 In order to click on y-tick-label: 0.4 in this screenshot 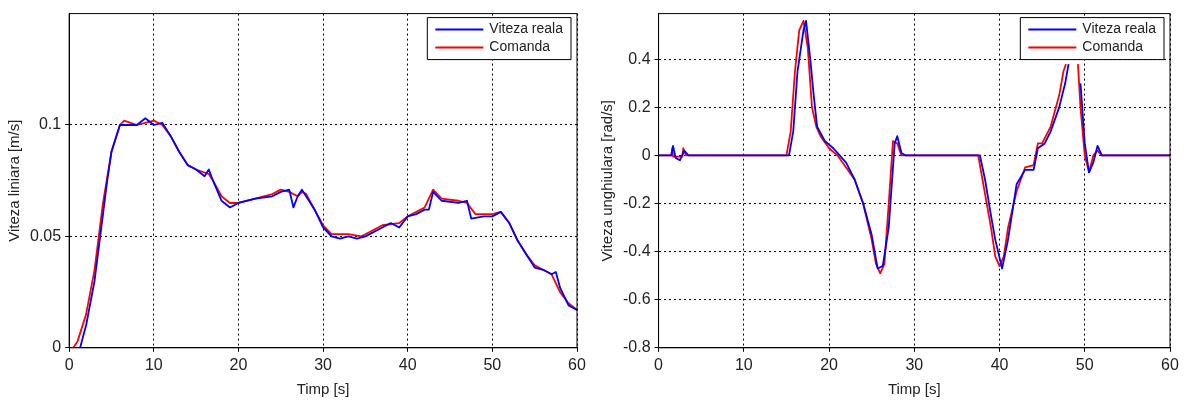, I will do `click(639, 58)`.